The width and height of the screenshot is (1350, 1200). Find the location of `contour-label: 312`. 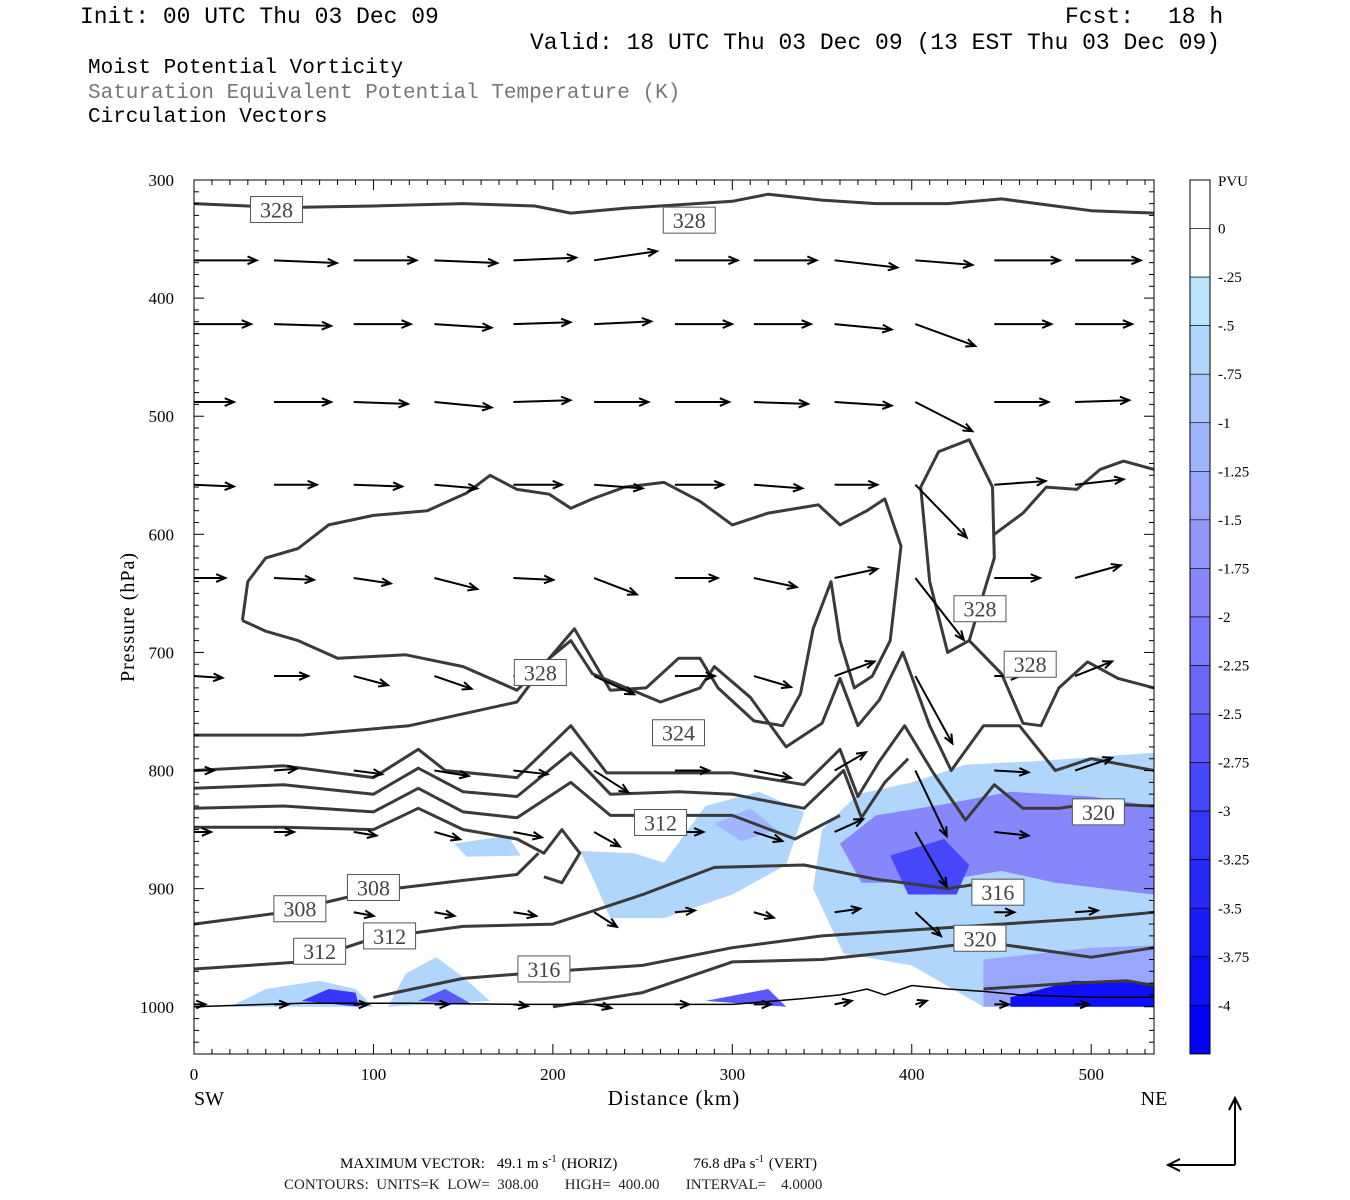

contour-label: 312 is located at coordinates (389, 936).